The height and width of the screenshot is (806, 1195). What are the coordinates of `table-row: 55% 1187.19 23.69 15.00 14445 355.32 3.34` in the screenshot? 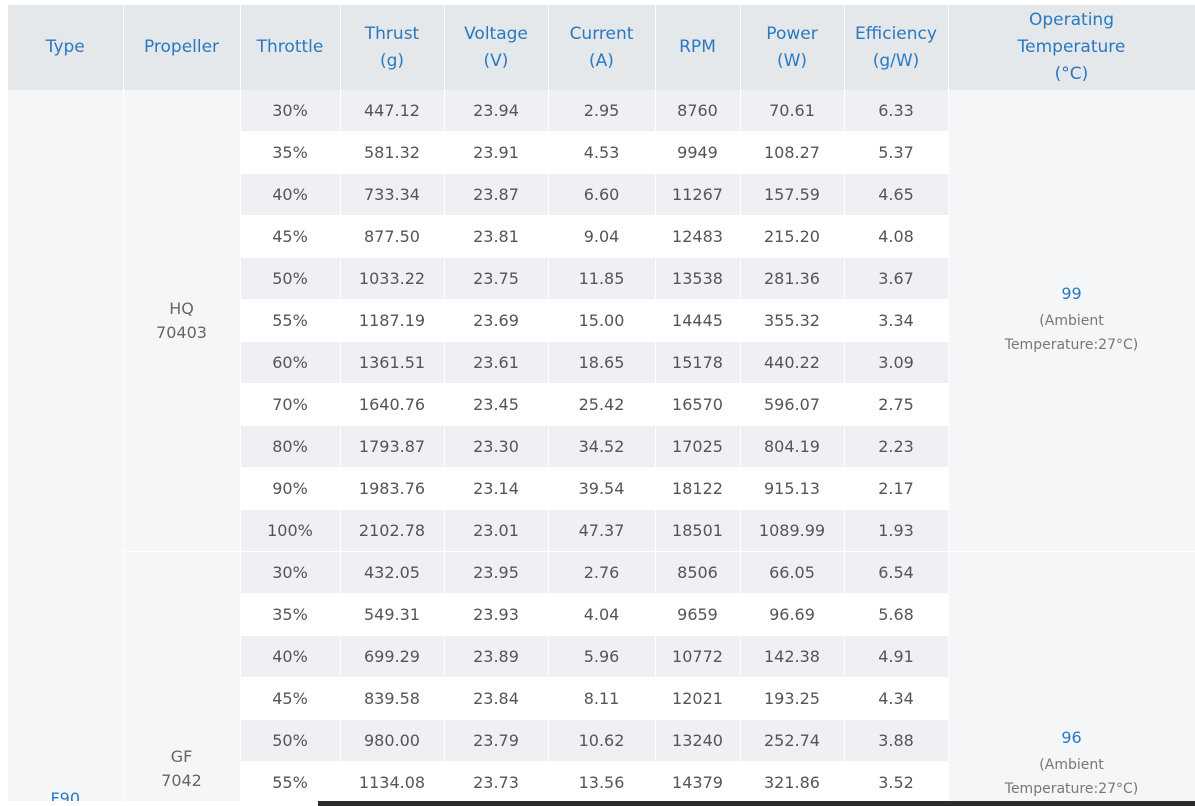 It's located at (601, 320).